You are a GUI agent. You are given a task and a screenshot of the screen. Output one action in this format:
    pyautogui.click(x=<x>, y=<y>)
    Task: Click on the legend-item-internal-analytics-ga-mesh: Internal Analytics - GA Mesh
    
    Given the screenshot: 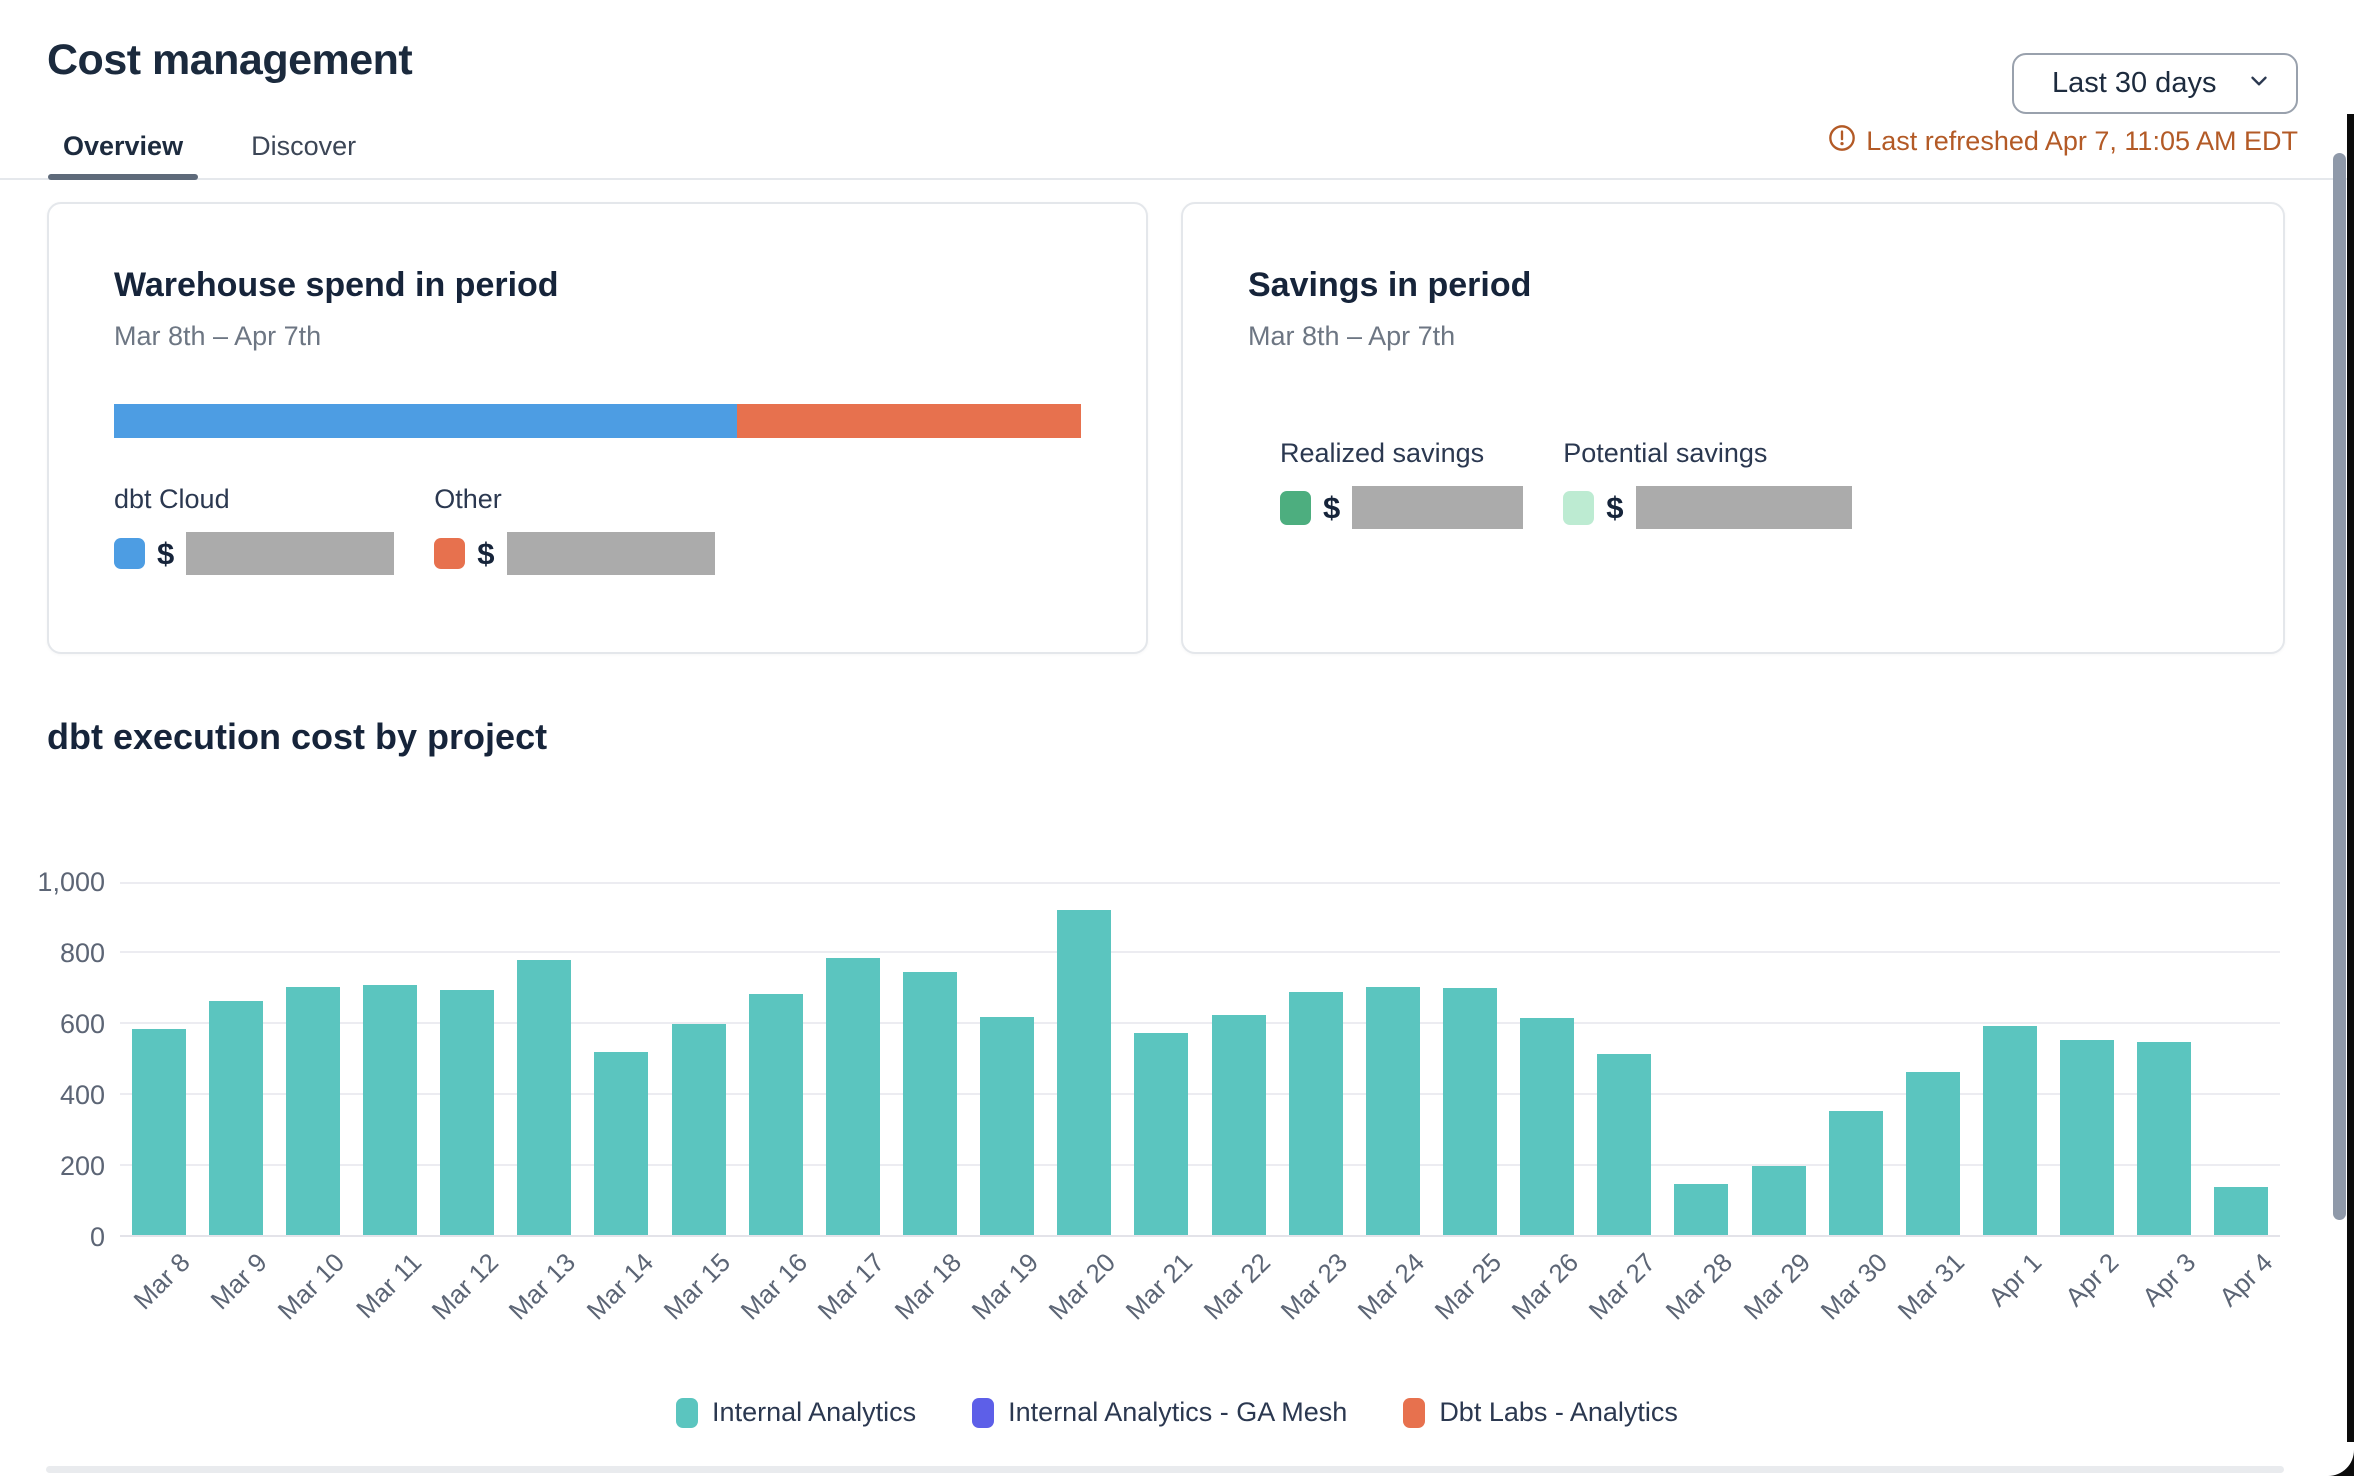 What is the action you would take?
    pyautogui.click(x=1159, y=1412)
    